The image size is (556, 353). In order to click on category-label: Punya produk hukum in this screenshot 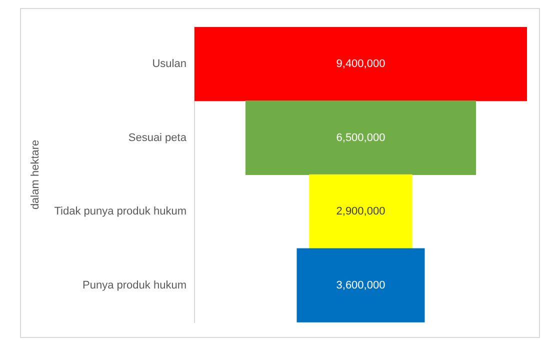, I will do `click(134, 286)`.